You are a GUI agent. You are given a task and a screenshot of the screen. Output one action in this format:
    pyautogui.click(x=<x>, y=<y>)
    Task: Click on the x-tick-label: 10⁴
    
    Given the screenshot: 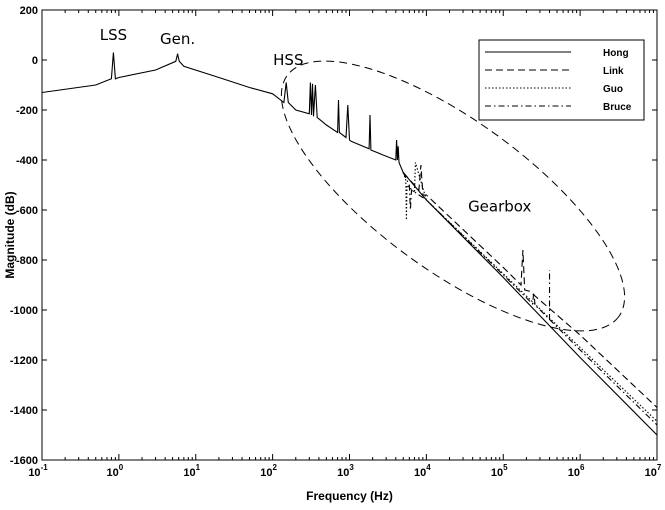 What is the action you would take?
    pyautogui.click(x=422, y=471)
    